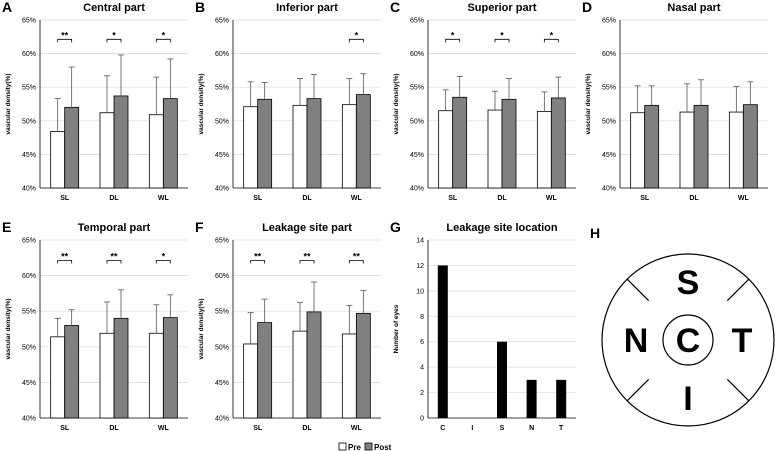 The width and height of the screenshot is (777, 451). I want to click on central-label: C, so click(688, 341).